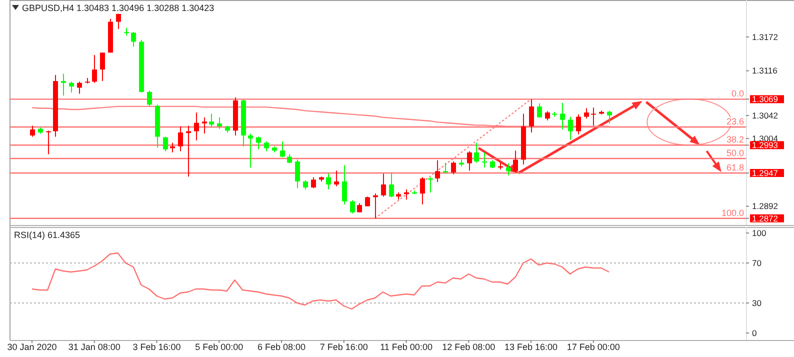 The height and width of the screenshot is (357, 794). I want to click on y-tick-label: 1.2892, so click(765, 206).